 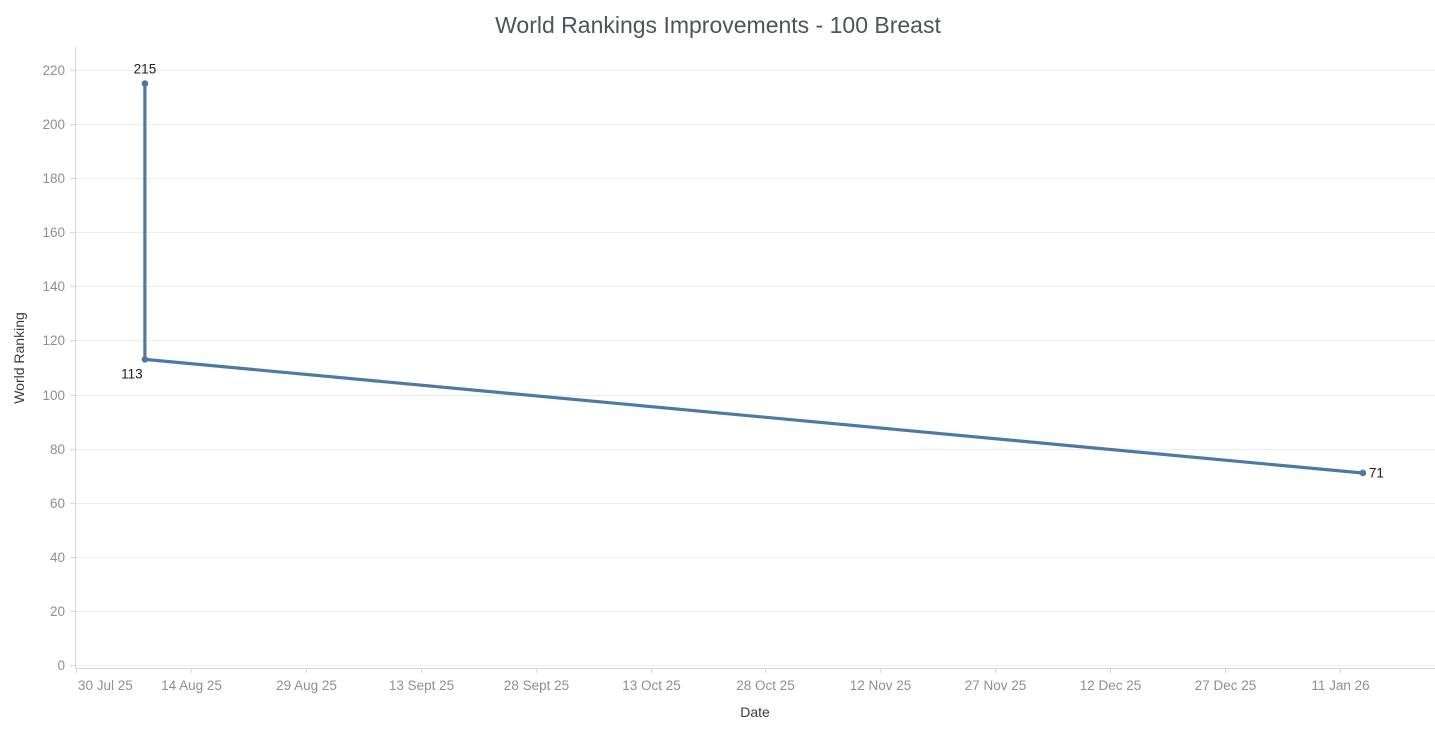 What do you see at coordinates (53, 395) in the screenshot?
I see `y-tick-label: 100` at bounding box center [53, 395].